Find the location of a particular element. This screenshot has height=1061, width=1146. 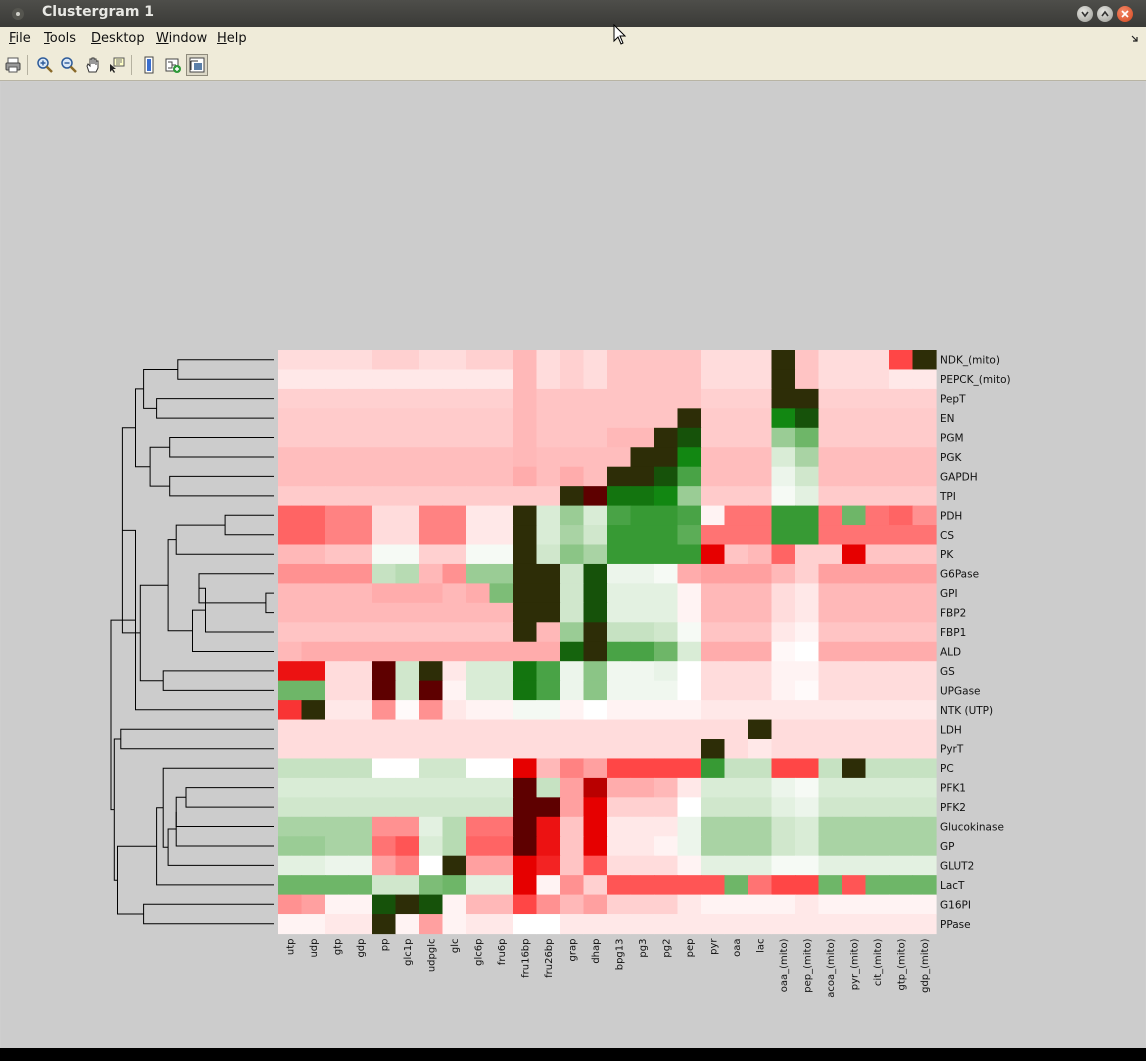

menu-window: Window is located at coordinates (182, 38).